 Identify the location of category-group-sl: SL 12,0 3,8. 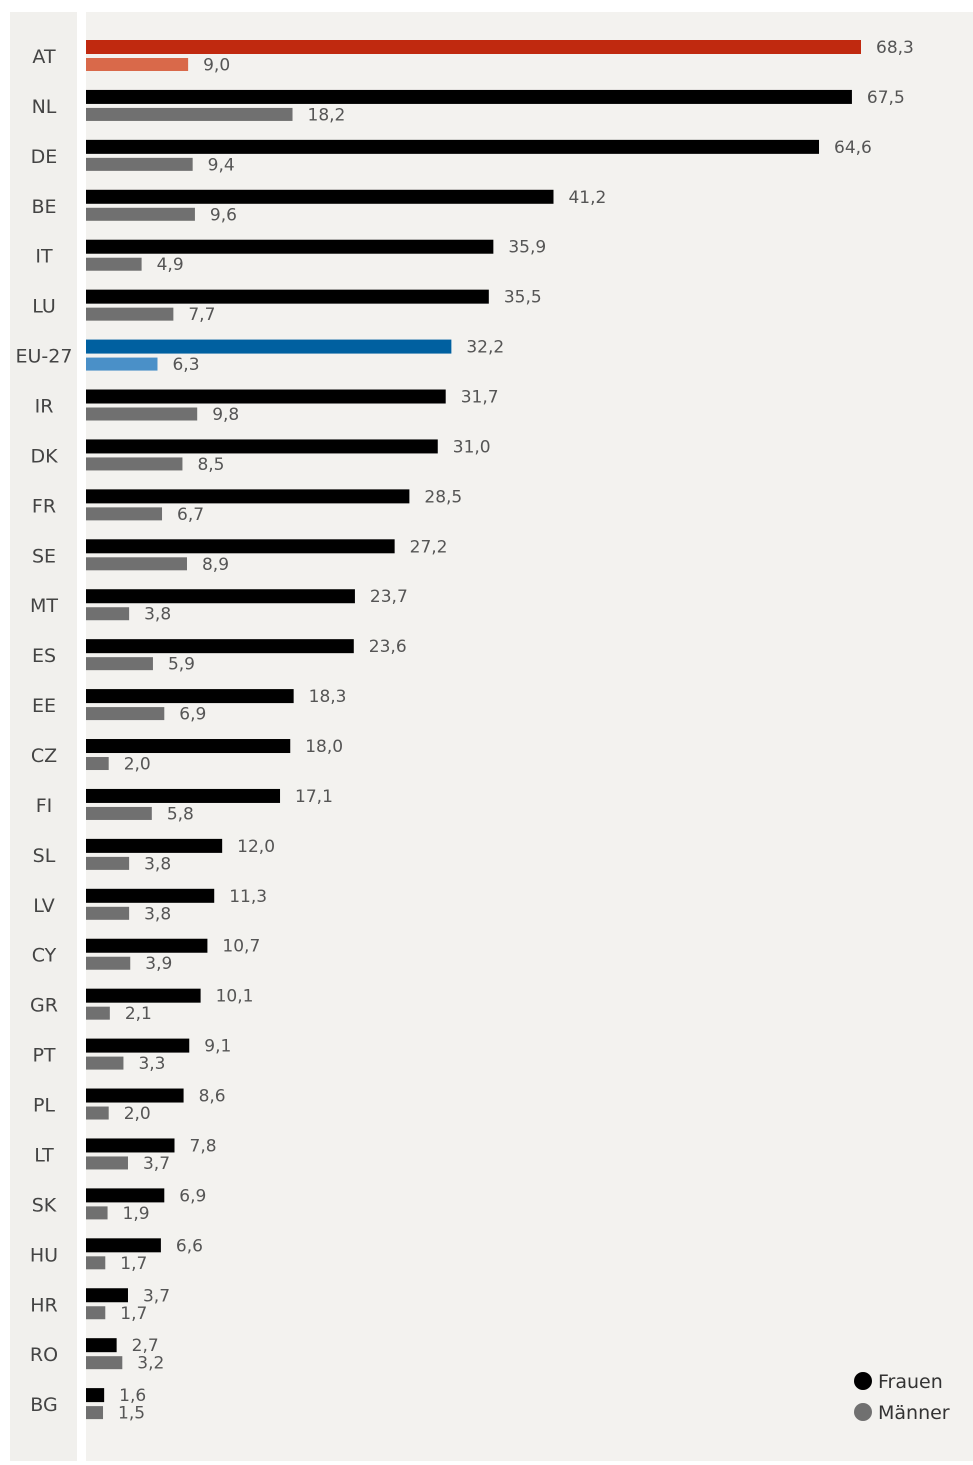
(154, 856).